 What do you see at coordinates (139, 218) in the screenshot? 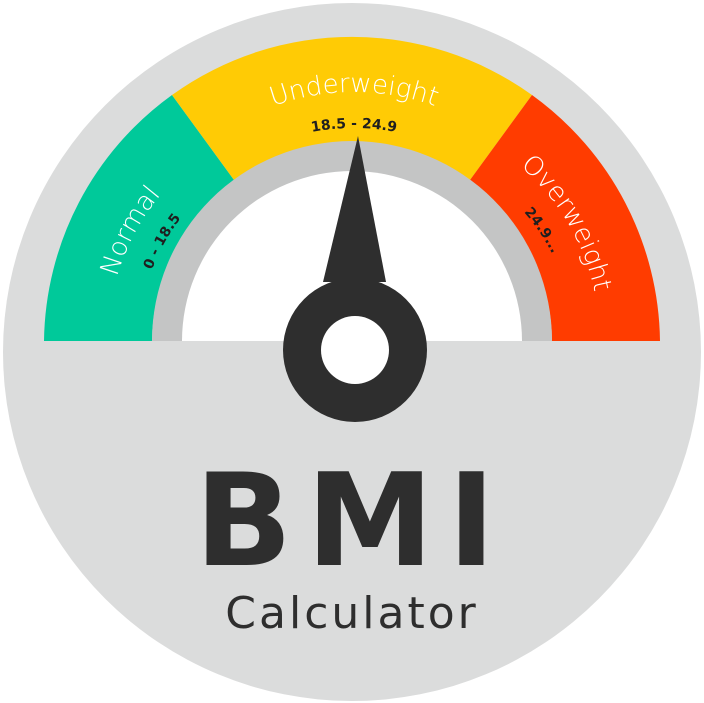
I see `segment-normal` at bounding box center [139, 218].